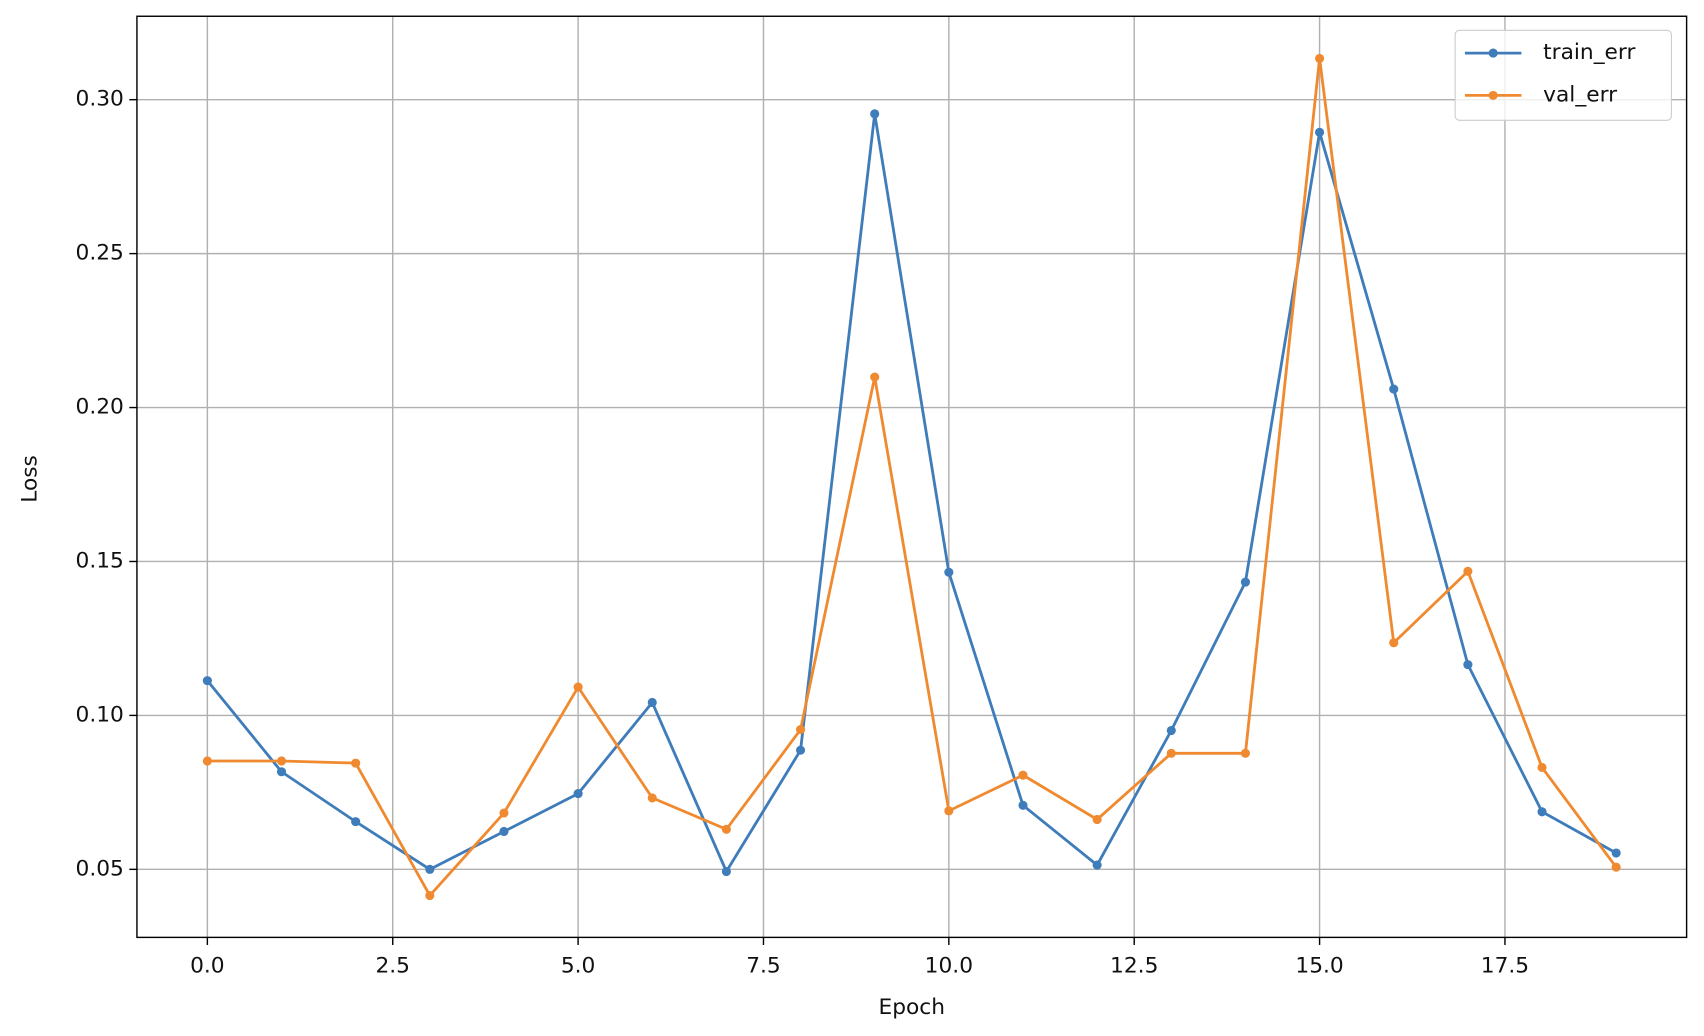 Image resolution: width=1704 pixels, height=1036 pixels. What do you see at coordinates (949, 966) in the screenshot?
I see `x-tick-label: 10.0` at bounding box center [949, 966].